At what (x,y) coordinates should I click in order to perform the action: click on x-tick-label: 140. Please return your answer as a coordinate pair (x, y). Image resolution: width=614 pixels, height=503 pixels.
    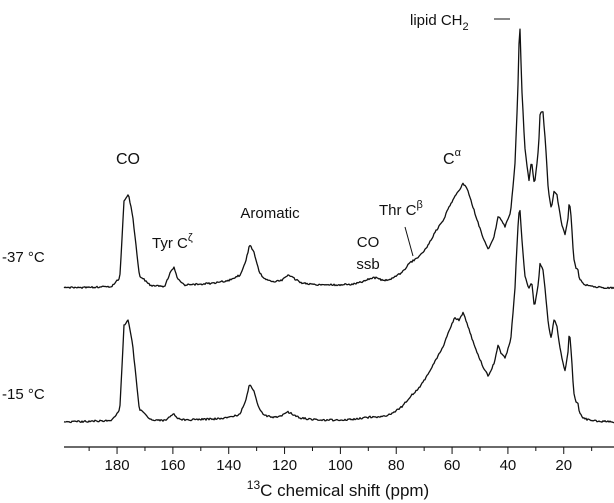
    Looking at the image, I should click on (228, 465).